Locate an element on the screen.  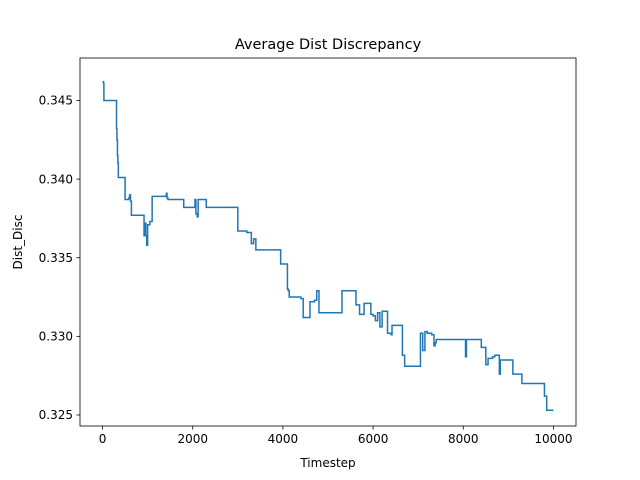
x-tick-label: 10000 is located at coordinates (553, 439).